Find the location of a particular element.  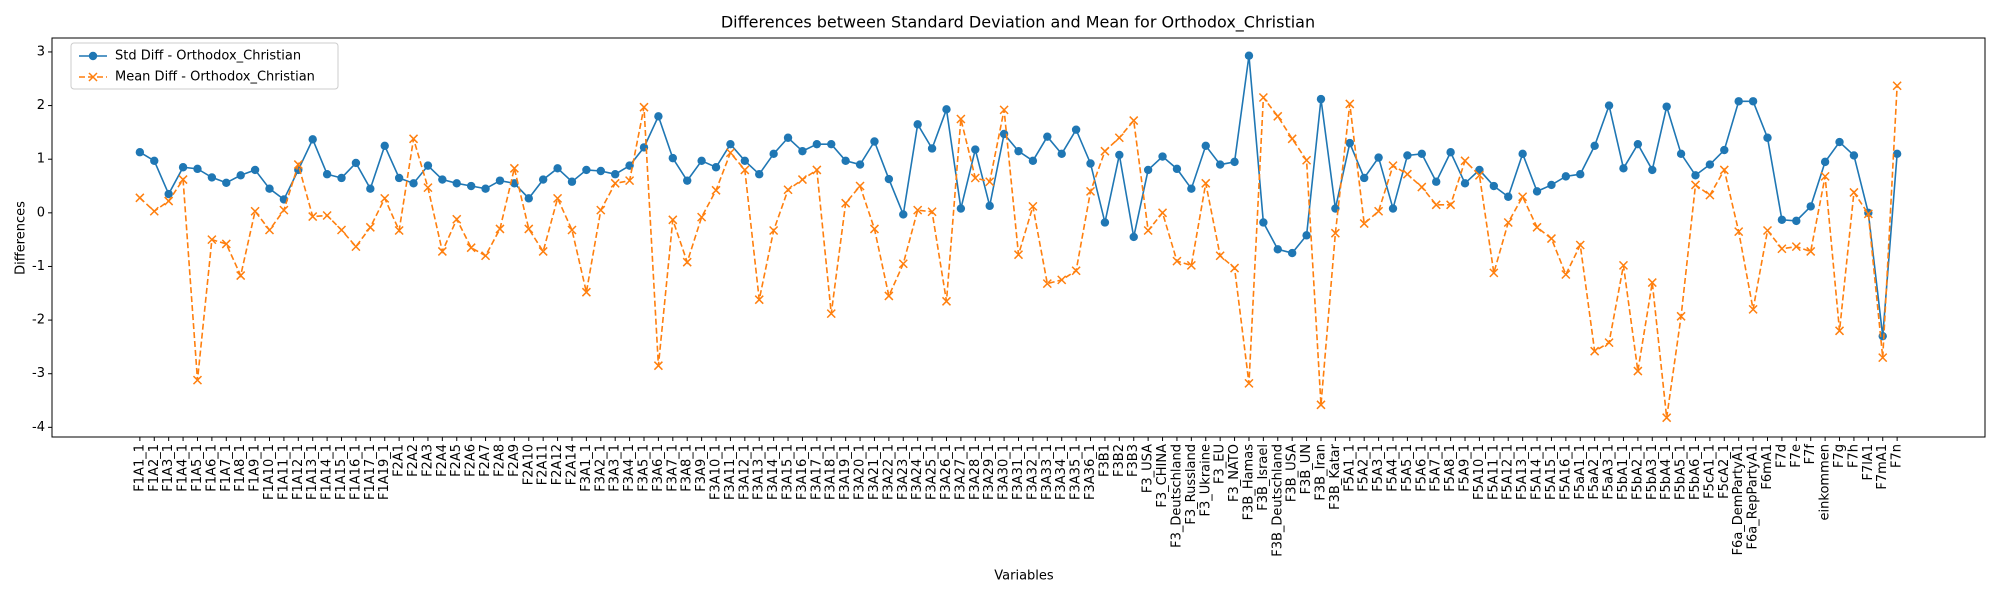

x-tick-label: F3A6_1 is located at coordinates (658, 468).